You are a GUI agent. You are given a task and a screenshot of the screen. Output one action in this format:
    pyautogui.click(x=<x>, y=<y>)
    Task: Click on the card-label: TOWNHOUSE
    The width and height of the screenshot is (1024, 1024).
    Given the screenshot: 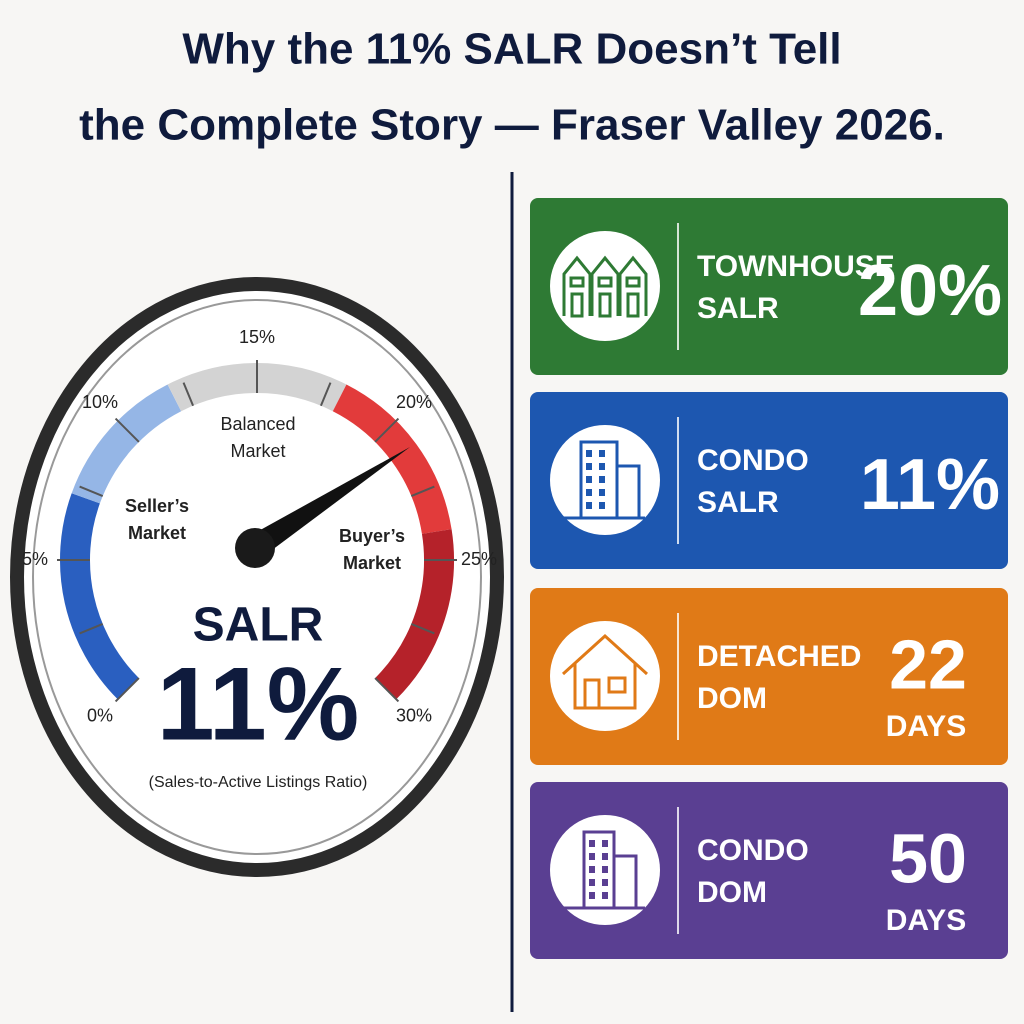 What is the action you would take?
    pyautogui.click(x=796, y=266)
    